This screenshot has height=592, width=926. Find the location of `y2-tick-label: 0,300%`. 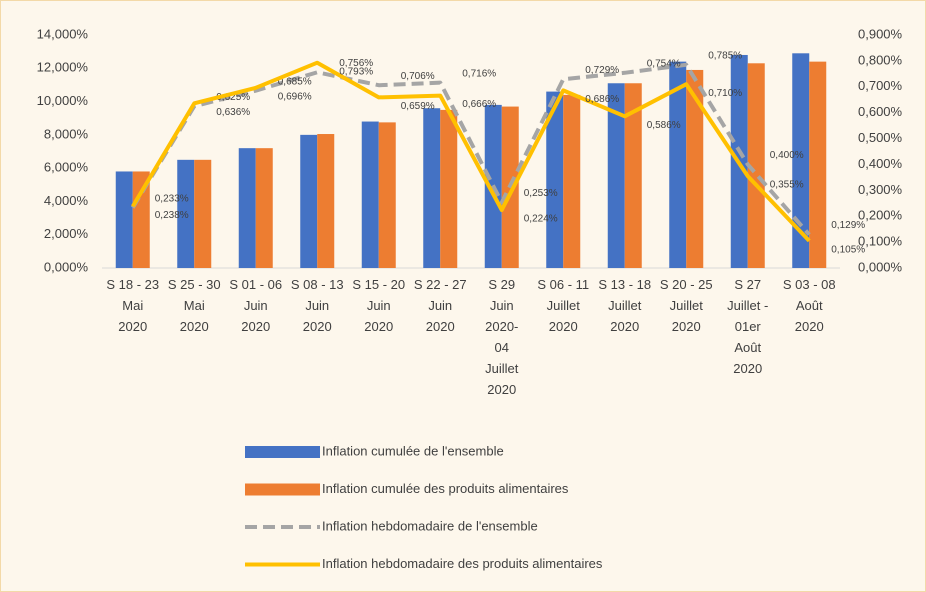

y2-tick-label: 0,300% is located at coordinates (880, 189).